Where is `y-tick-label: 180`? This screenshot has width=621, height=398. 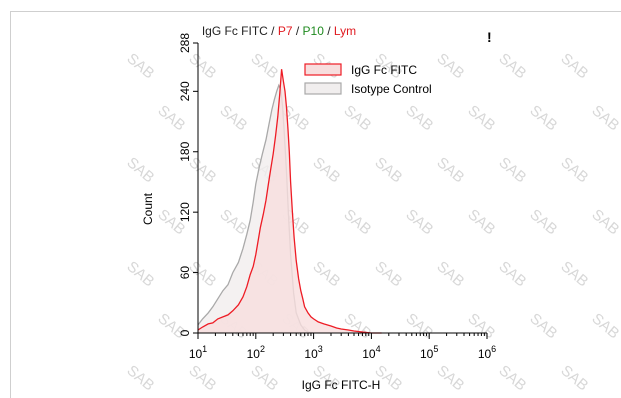 y-tick-label: 180 is located at coordinates (185, 151).